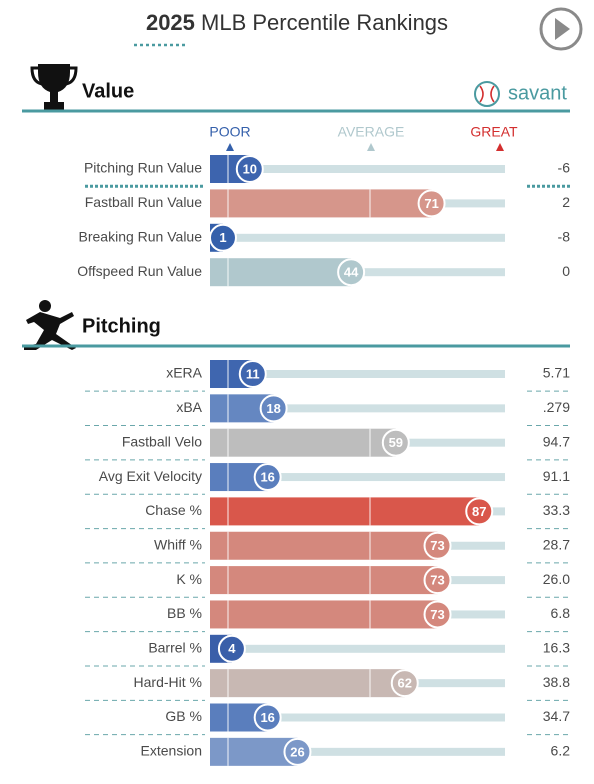 The width and height of the screenshot is (594, 784). I want to click on metric-label: Fastball Run Value, so click(143, 202).